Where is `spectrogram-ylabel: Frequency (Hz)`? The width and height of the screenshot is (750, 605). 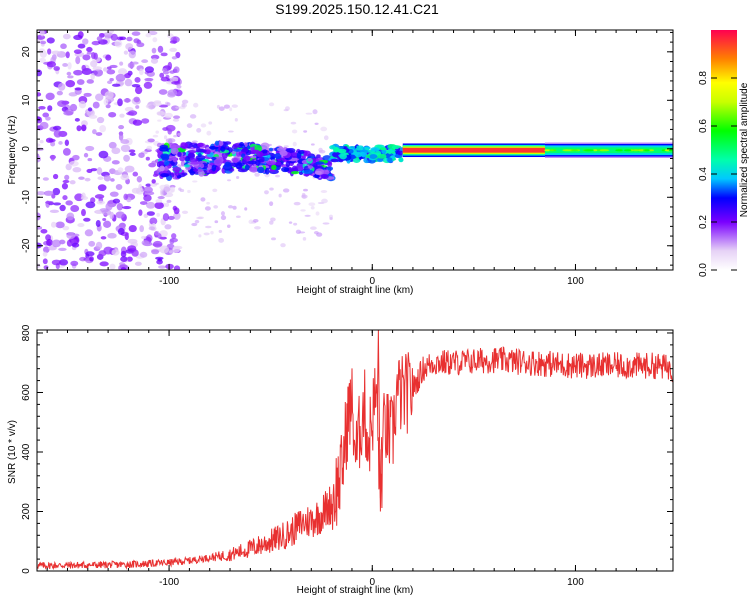
spectrogram-ylabel: Frequency (Hz) is located at coordinates (12, 150).